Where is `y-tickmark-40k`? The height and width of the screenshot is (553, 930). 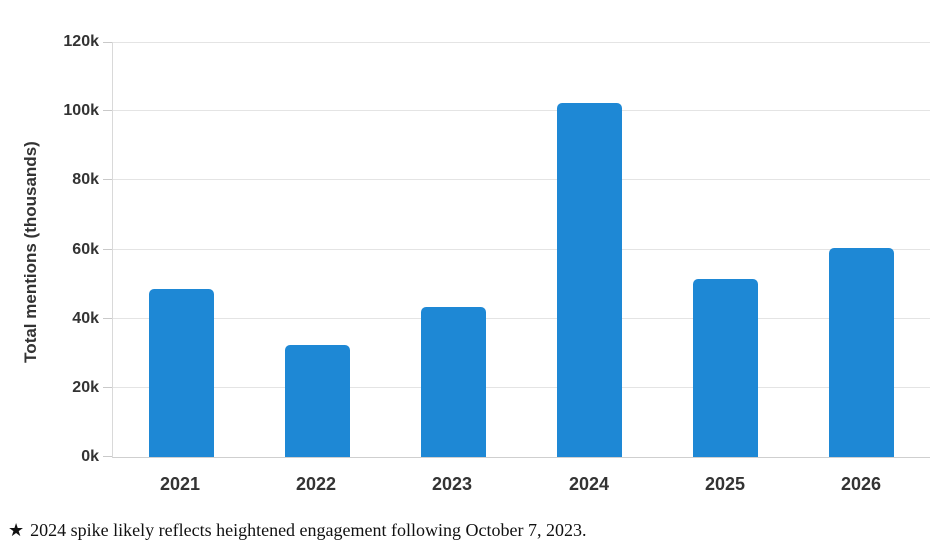
y-tickmark-40k is located at coordinates (107, 318).